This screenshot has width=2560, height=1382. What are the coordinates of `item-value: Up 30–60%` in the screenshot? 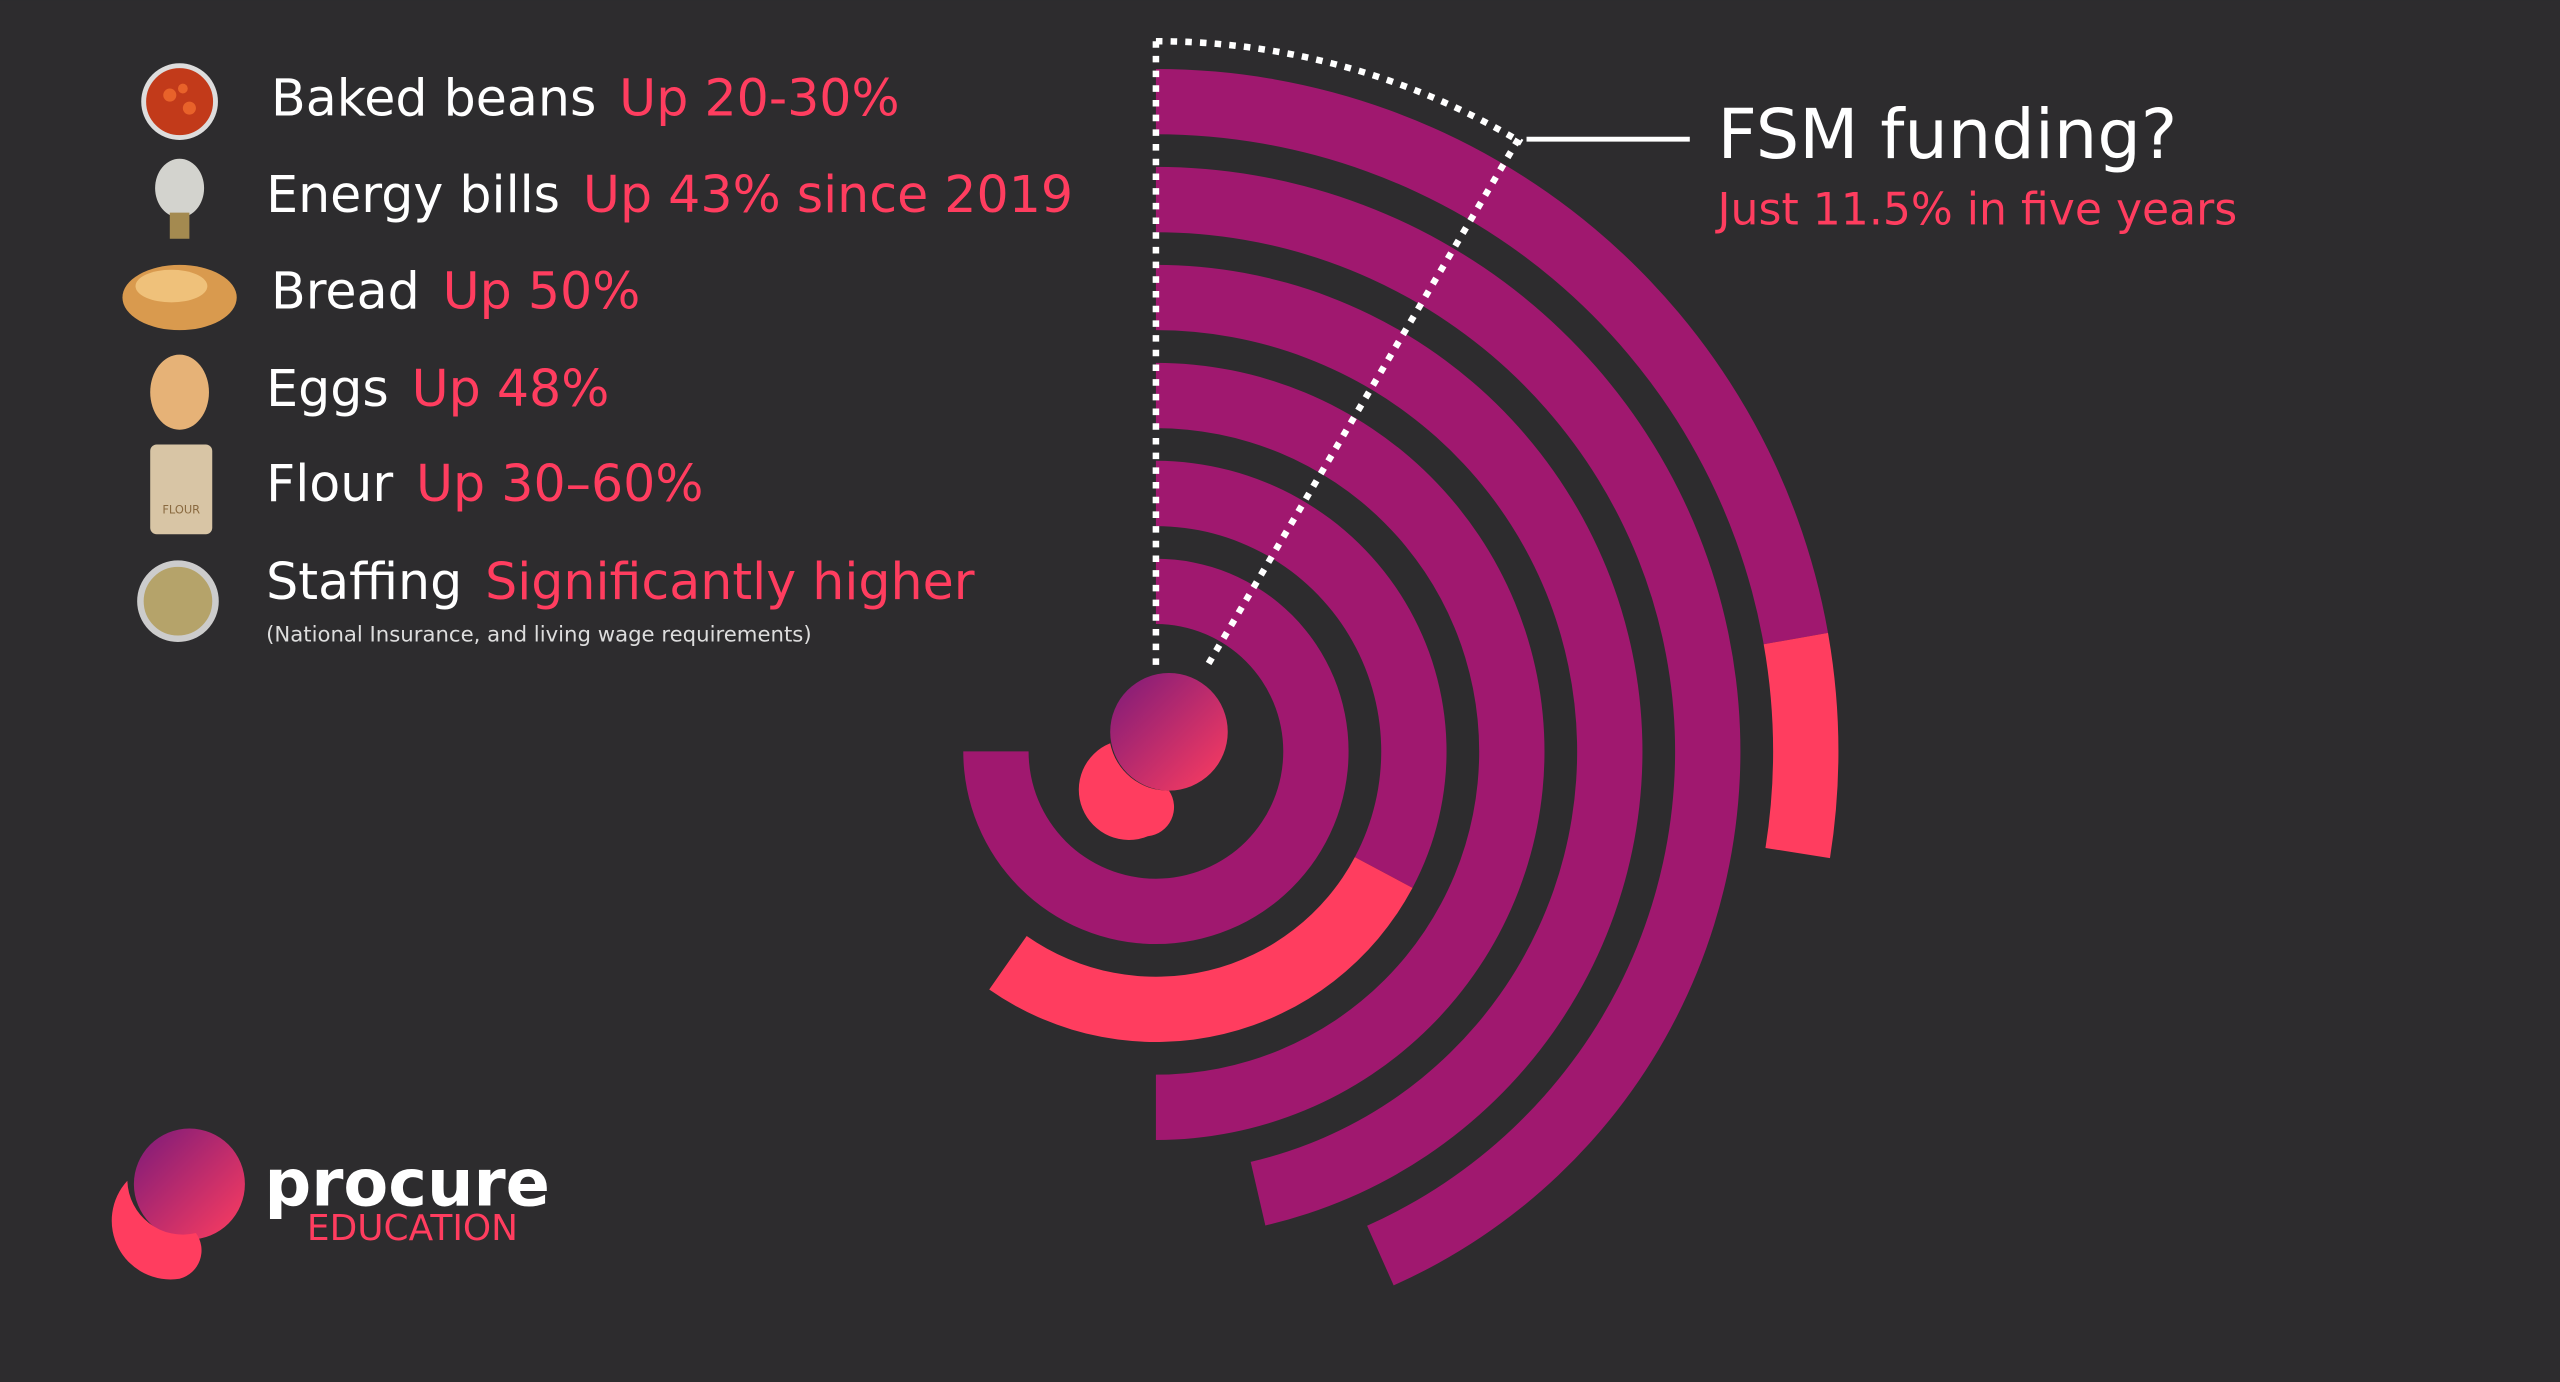 It's located at (559, 482).